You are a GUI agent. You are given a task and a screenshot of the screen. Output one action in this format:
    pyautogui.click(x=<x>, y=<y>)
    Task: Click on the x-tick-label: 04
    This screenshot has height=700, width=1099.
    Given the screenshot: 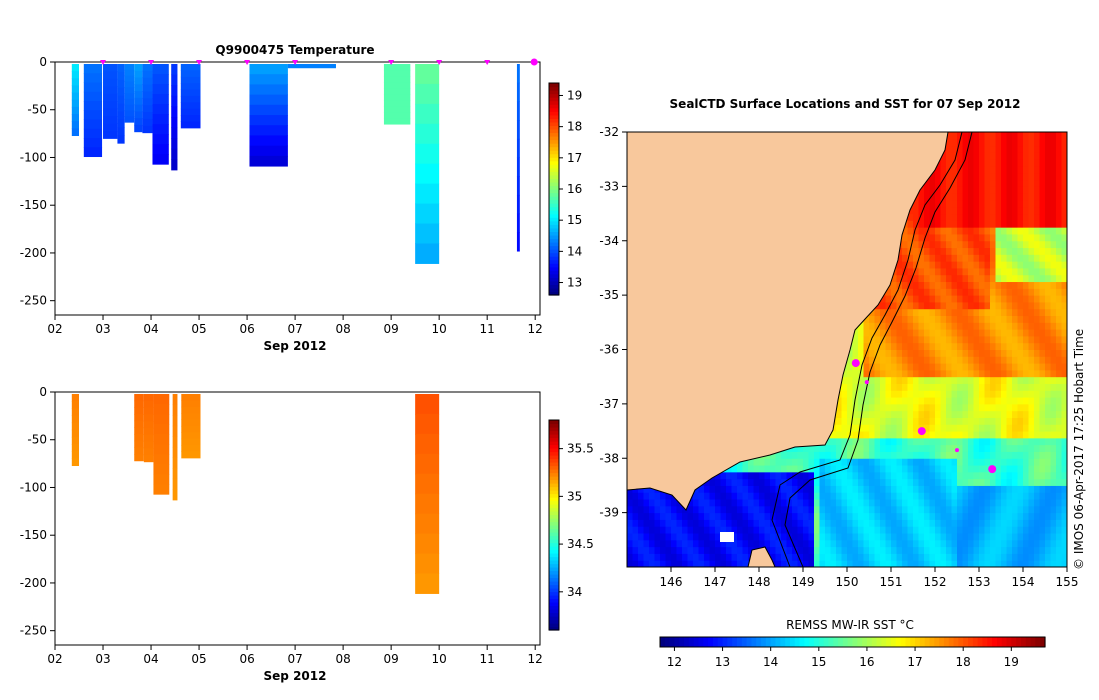 What is the action you would take?
    pyautogui.click(x=150, y=659)
    